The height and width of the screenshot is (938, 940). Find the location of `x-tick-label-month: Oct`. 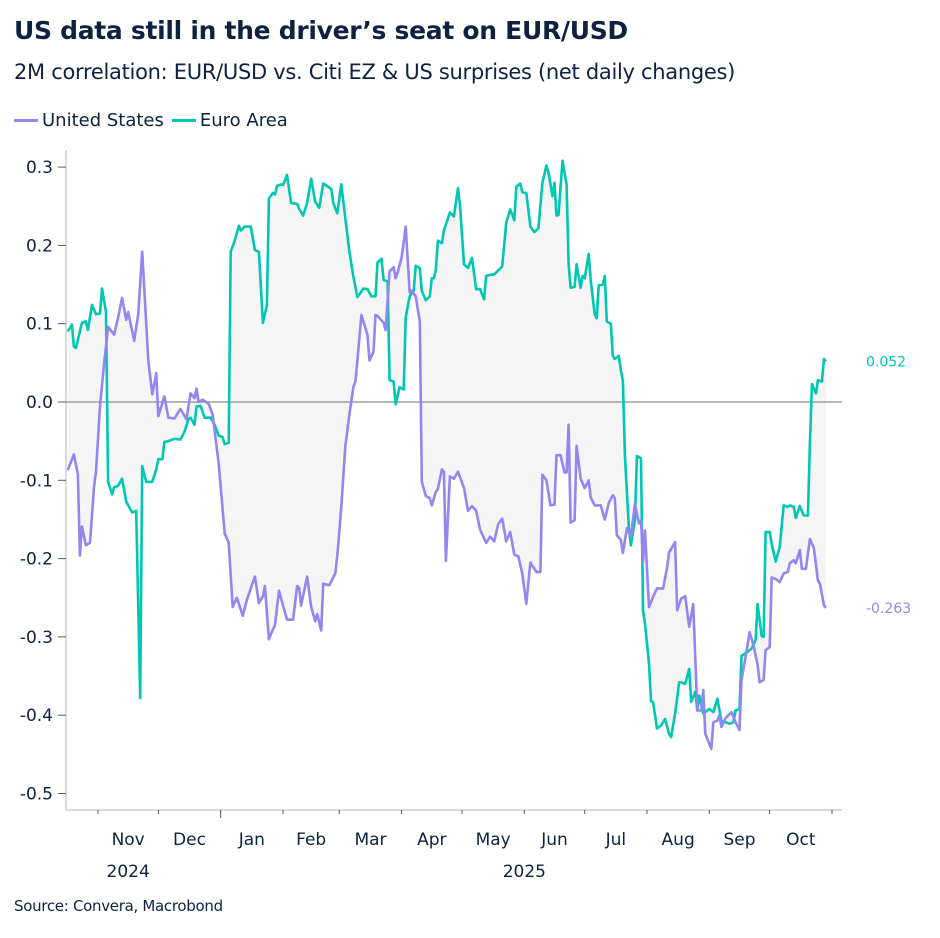

x-tick-label-month: Oct is located at coordinates (801, 840).